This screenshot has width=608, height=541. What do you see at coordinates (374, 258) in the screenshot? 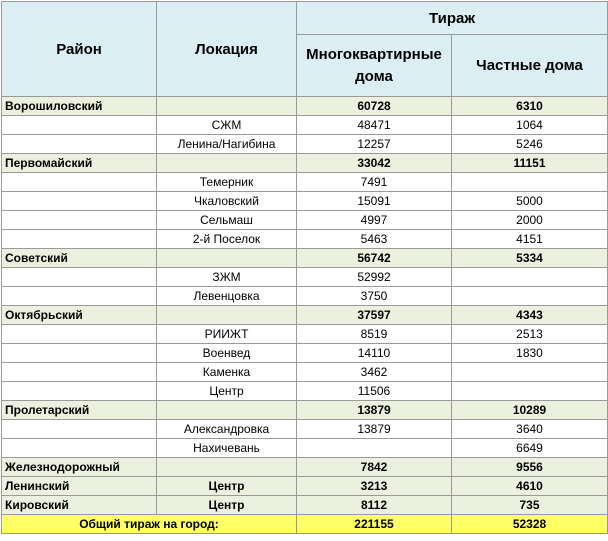
I see `apartments-count: 56742` at bounding box center [374, 258].